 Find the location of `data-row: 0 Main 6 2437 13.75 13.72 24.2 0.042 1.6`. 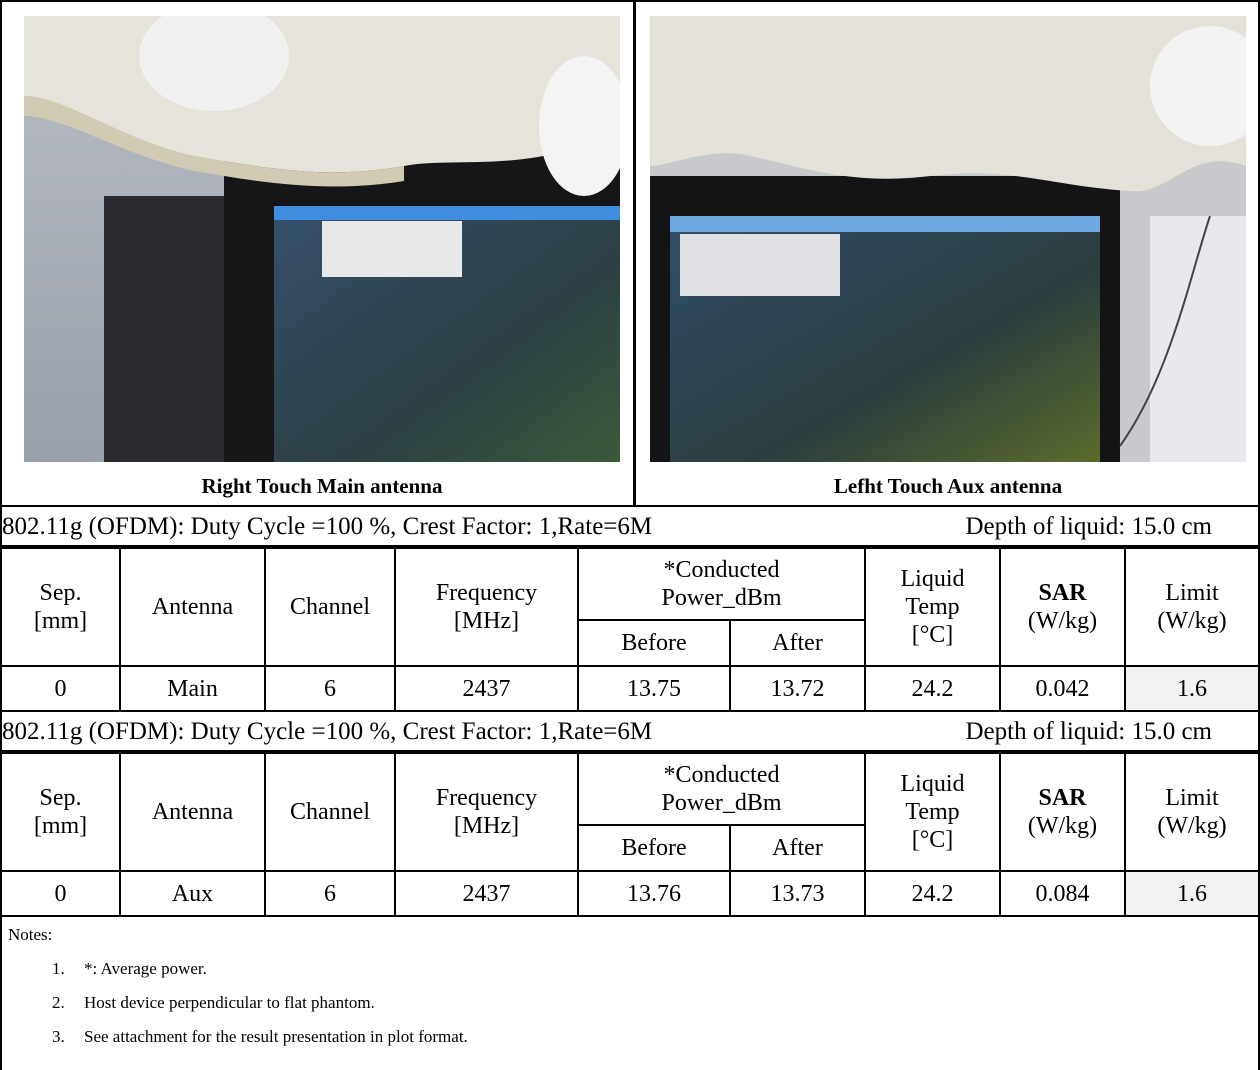

data-row: 0 Main 6 2437 13.75 13.72 24.2 0.042 1.6 is located at coordinates (630, 688).